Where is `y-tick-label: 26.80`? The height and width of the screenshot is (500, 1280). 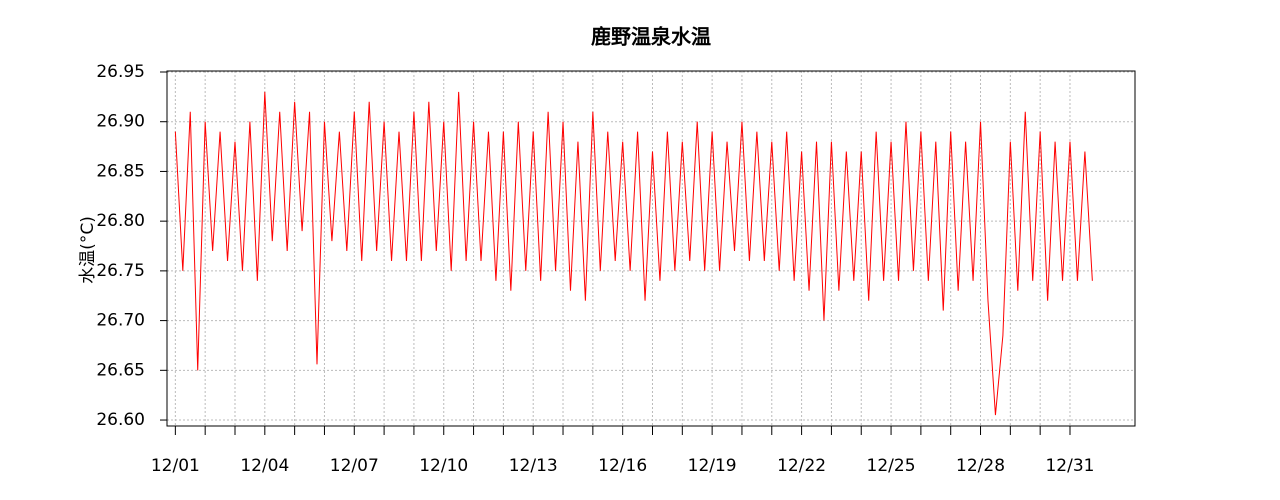
y-tick-label: 26.80 is located at coordinates (120, 221).